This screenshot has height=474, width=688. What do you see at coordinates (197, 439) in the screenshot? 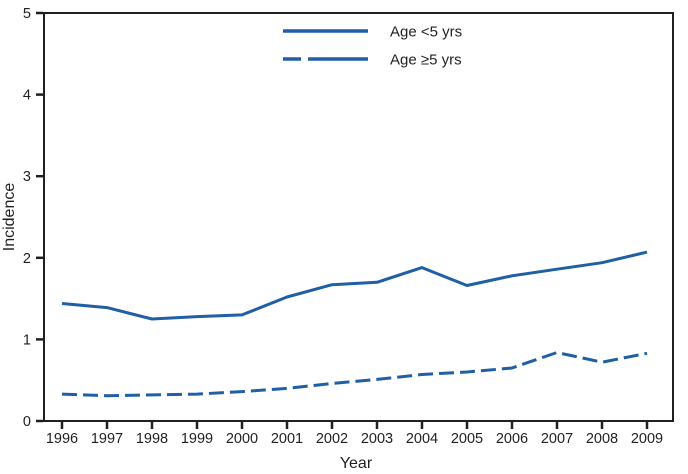
I see `x-tick-label: 1999` at bounding box center [197, 439].